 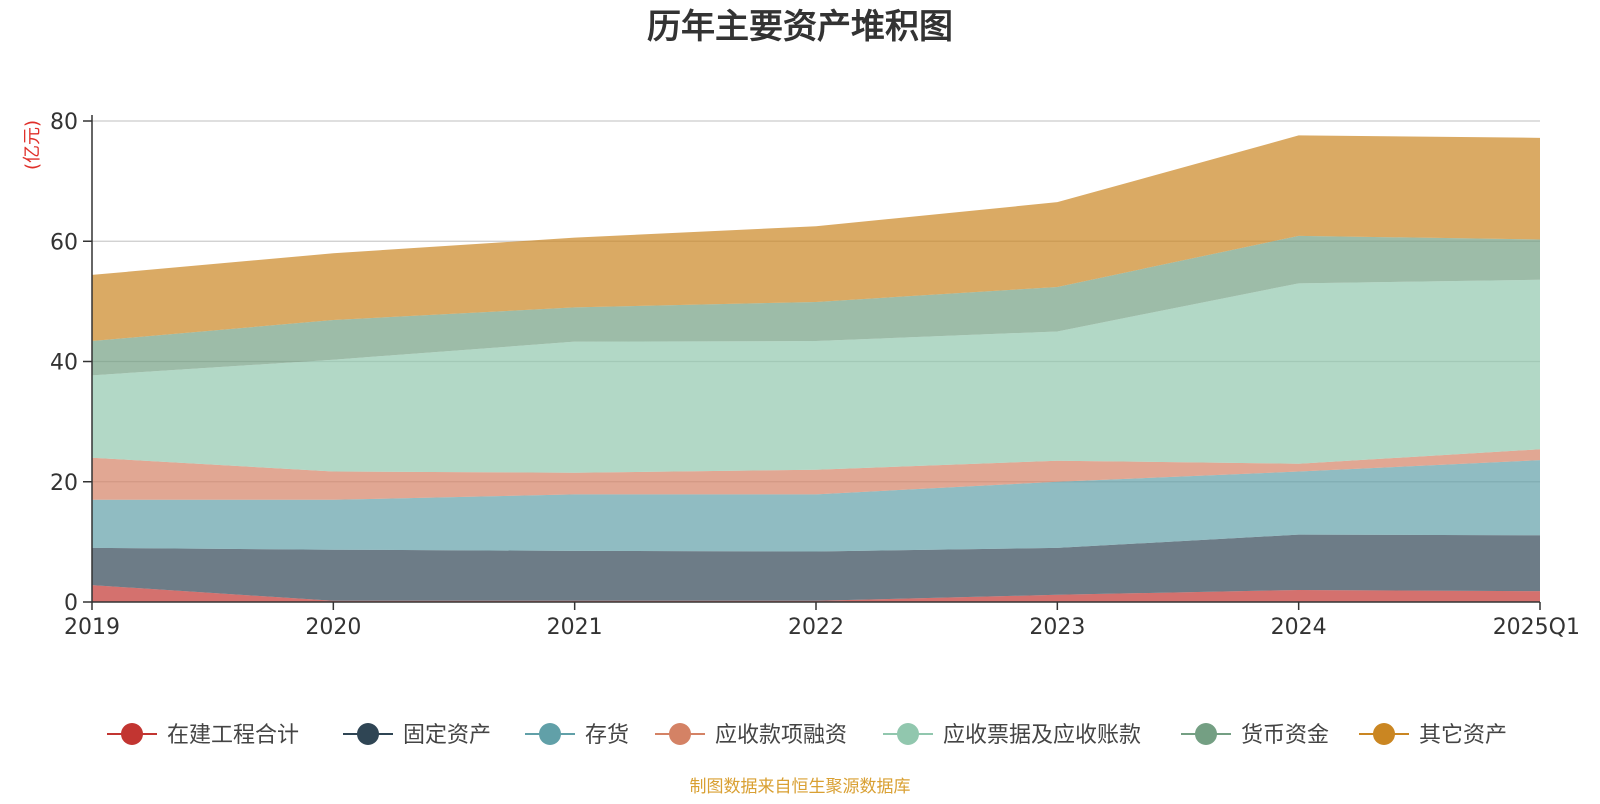 I want to click on legend-item-5: 货币资金, so click(x=1255, y=735).